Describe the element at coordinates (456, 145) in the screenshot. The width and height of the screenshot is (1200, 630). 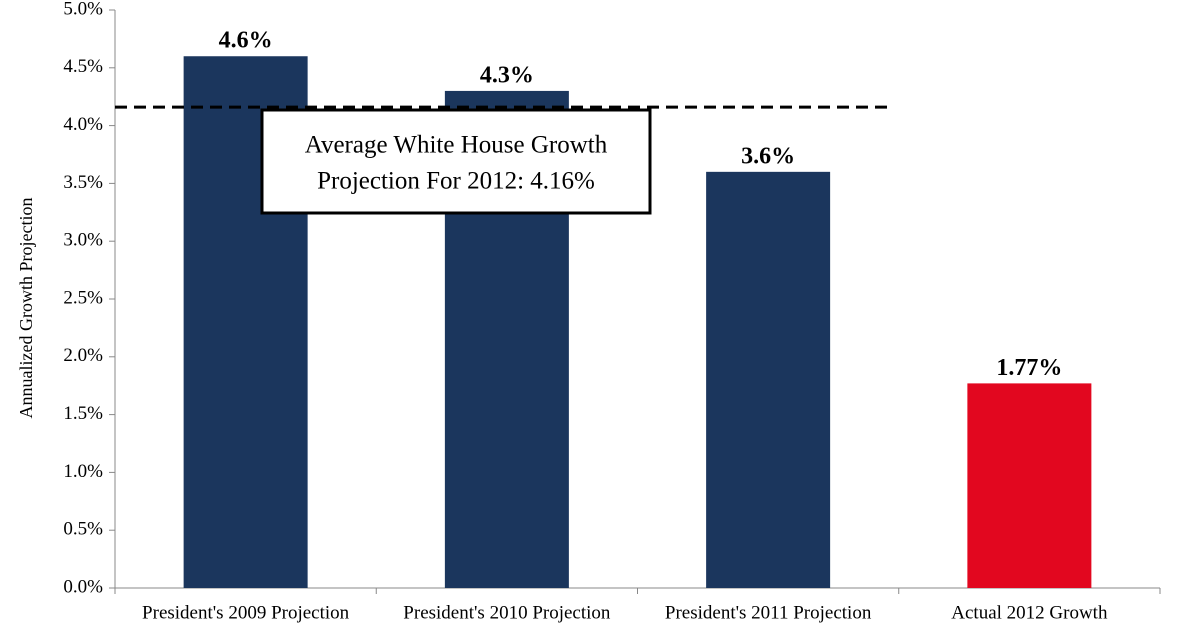
I see `annotation-text: Average White House Growth` at that location.